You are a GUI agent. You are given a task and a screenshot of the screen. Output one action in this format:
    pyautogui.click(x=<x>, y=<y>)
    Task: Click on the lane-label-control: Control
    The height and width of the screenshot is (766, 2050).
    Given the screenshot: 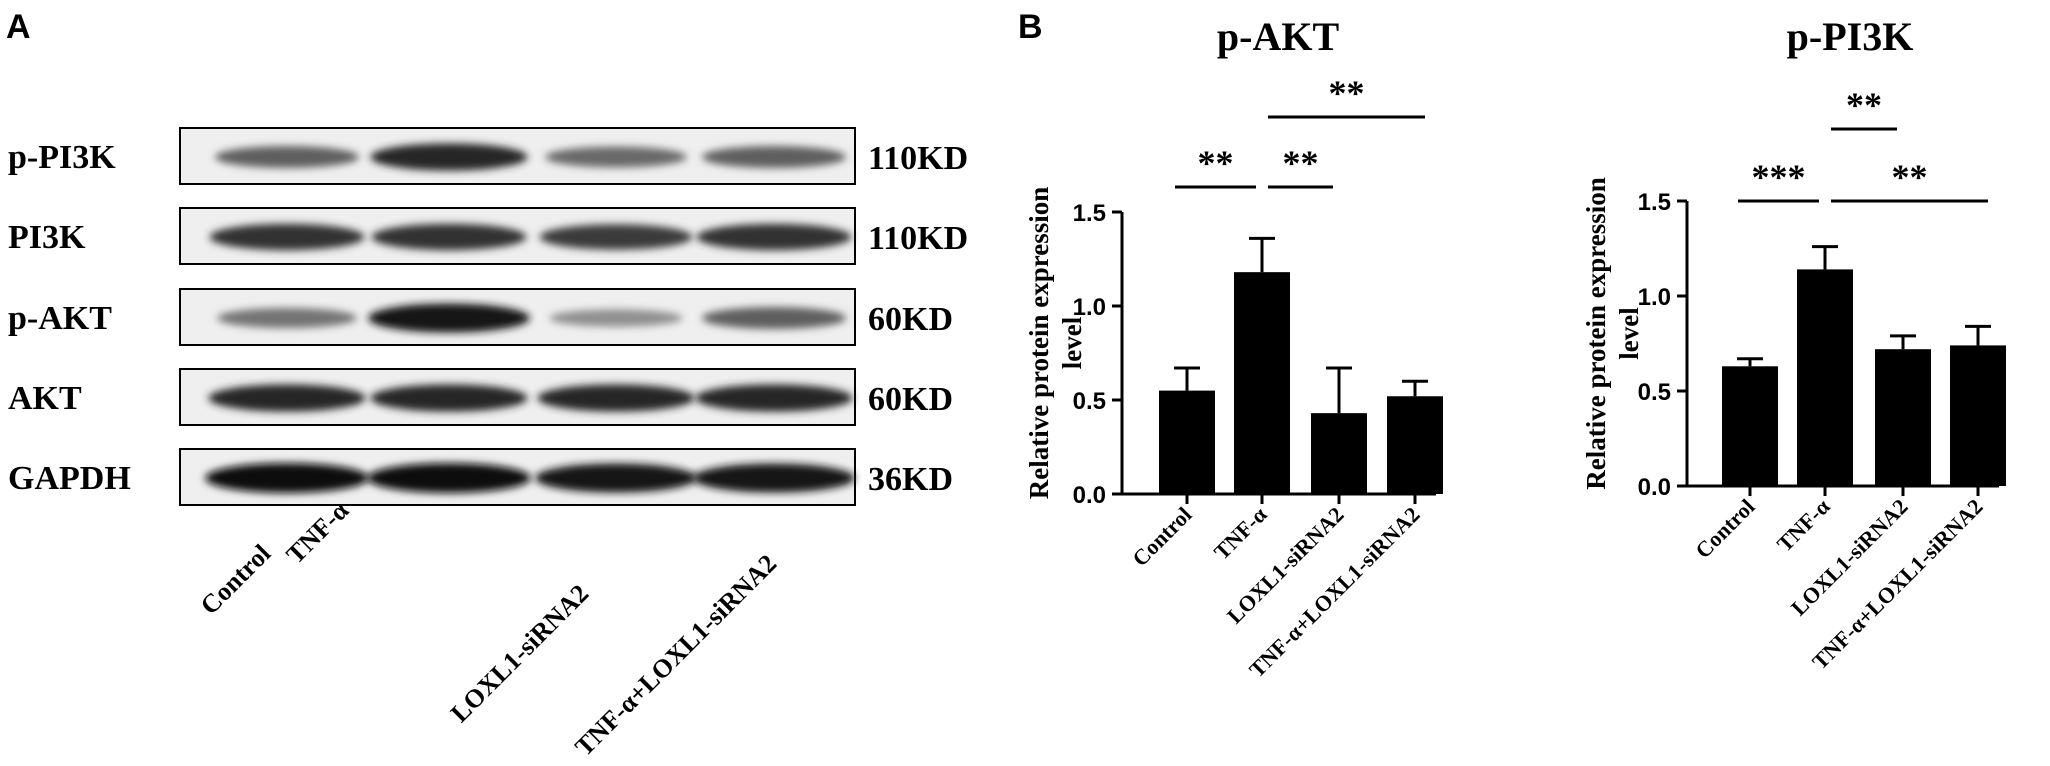 What is the action you would take?
    pyautogui.click(x=235, y=579)
    